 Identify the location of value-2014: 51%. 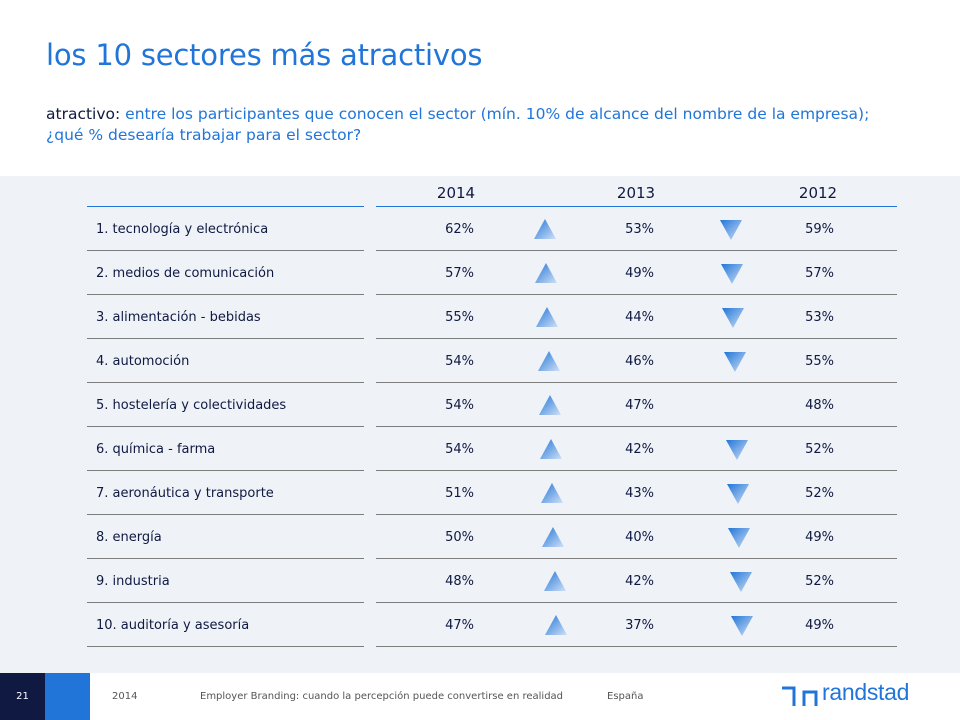
(459, 493).